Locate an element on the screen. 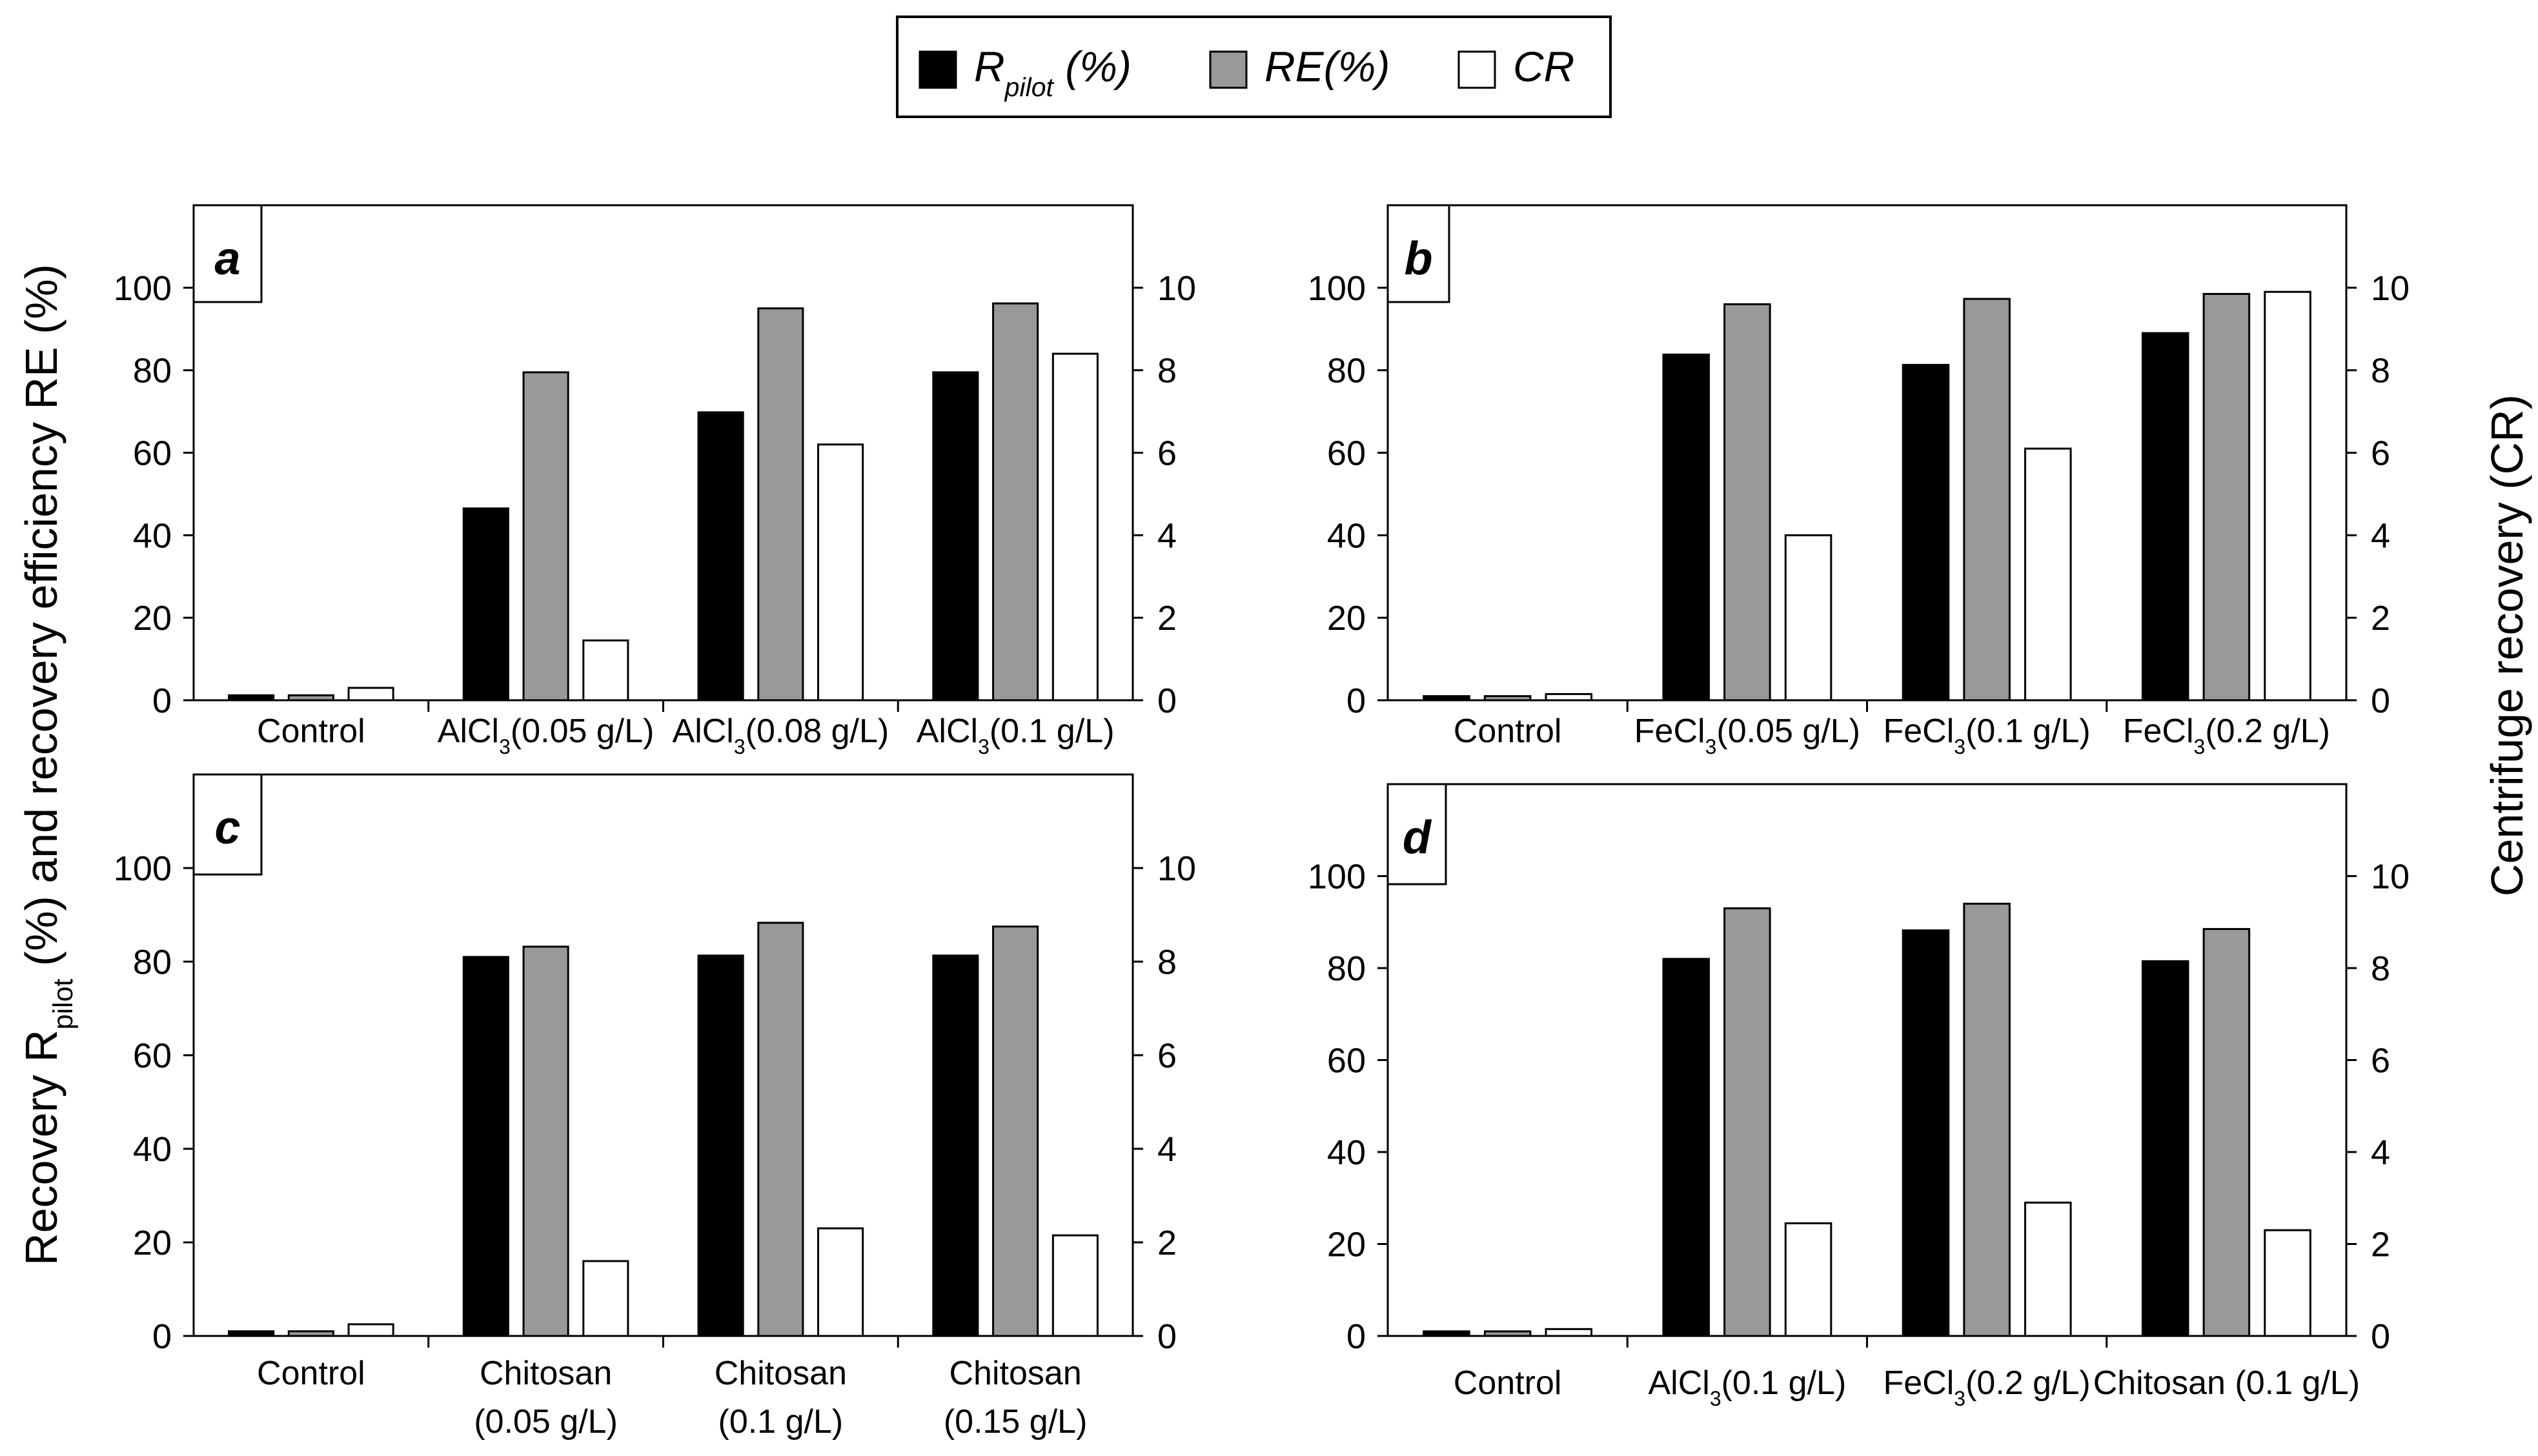  legend-label-re: RE(%) is located at coordinates (1327, 67).